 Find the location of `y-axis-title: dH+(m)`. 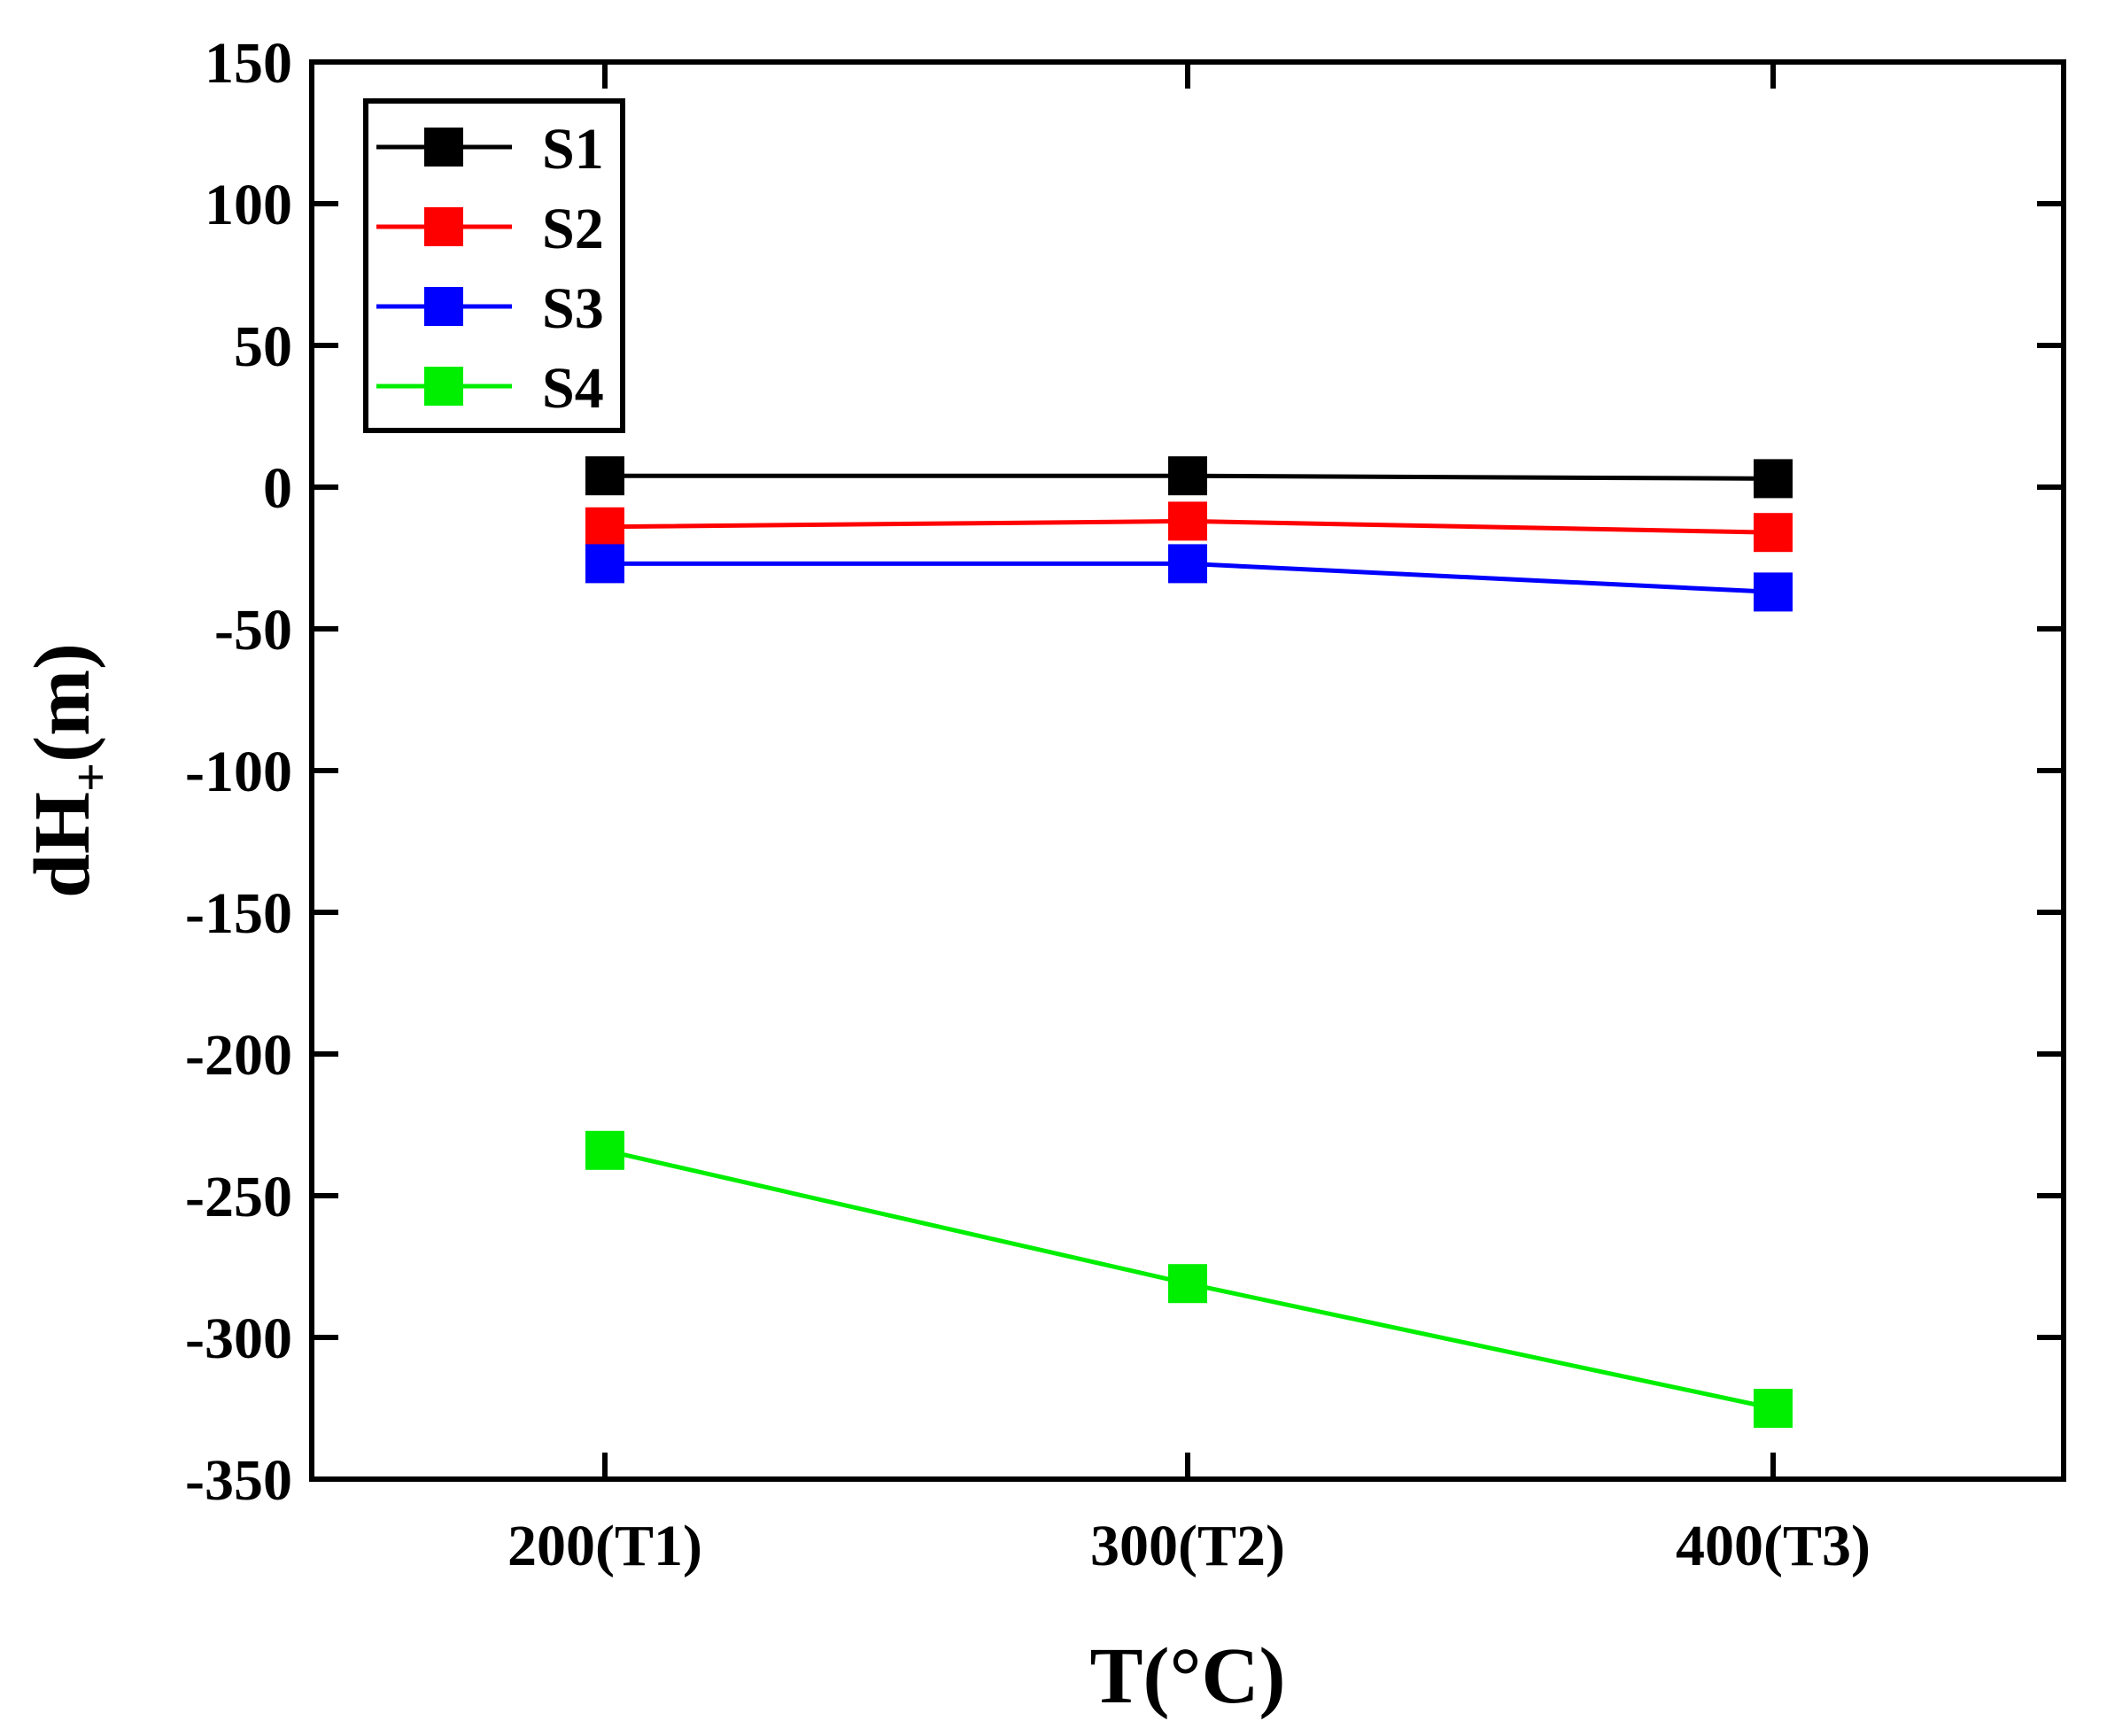

y-axis-title: dH+(m) is located at coordinates (69, 770).